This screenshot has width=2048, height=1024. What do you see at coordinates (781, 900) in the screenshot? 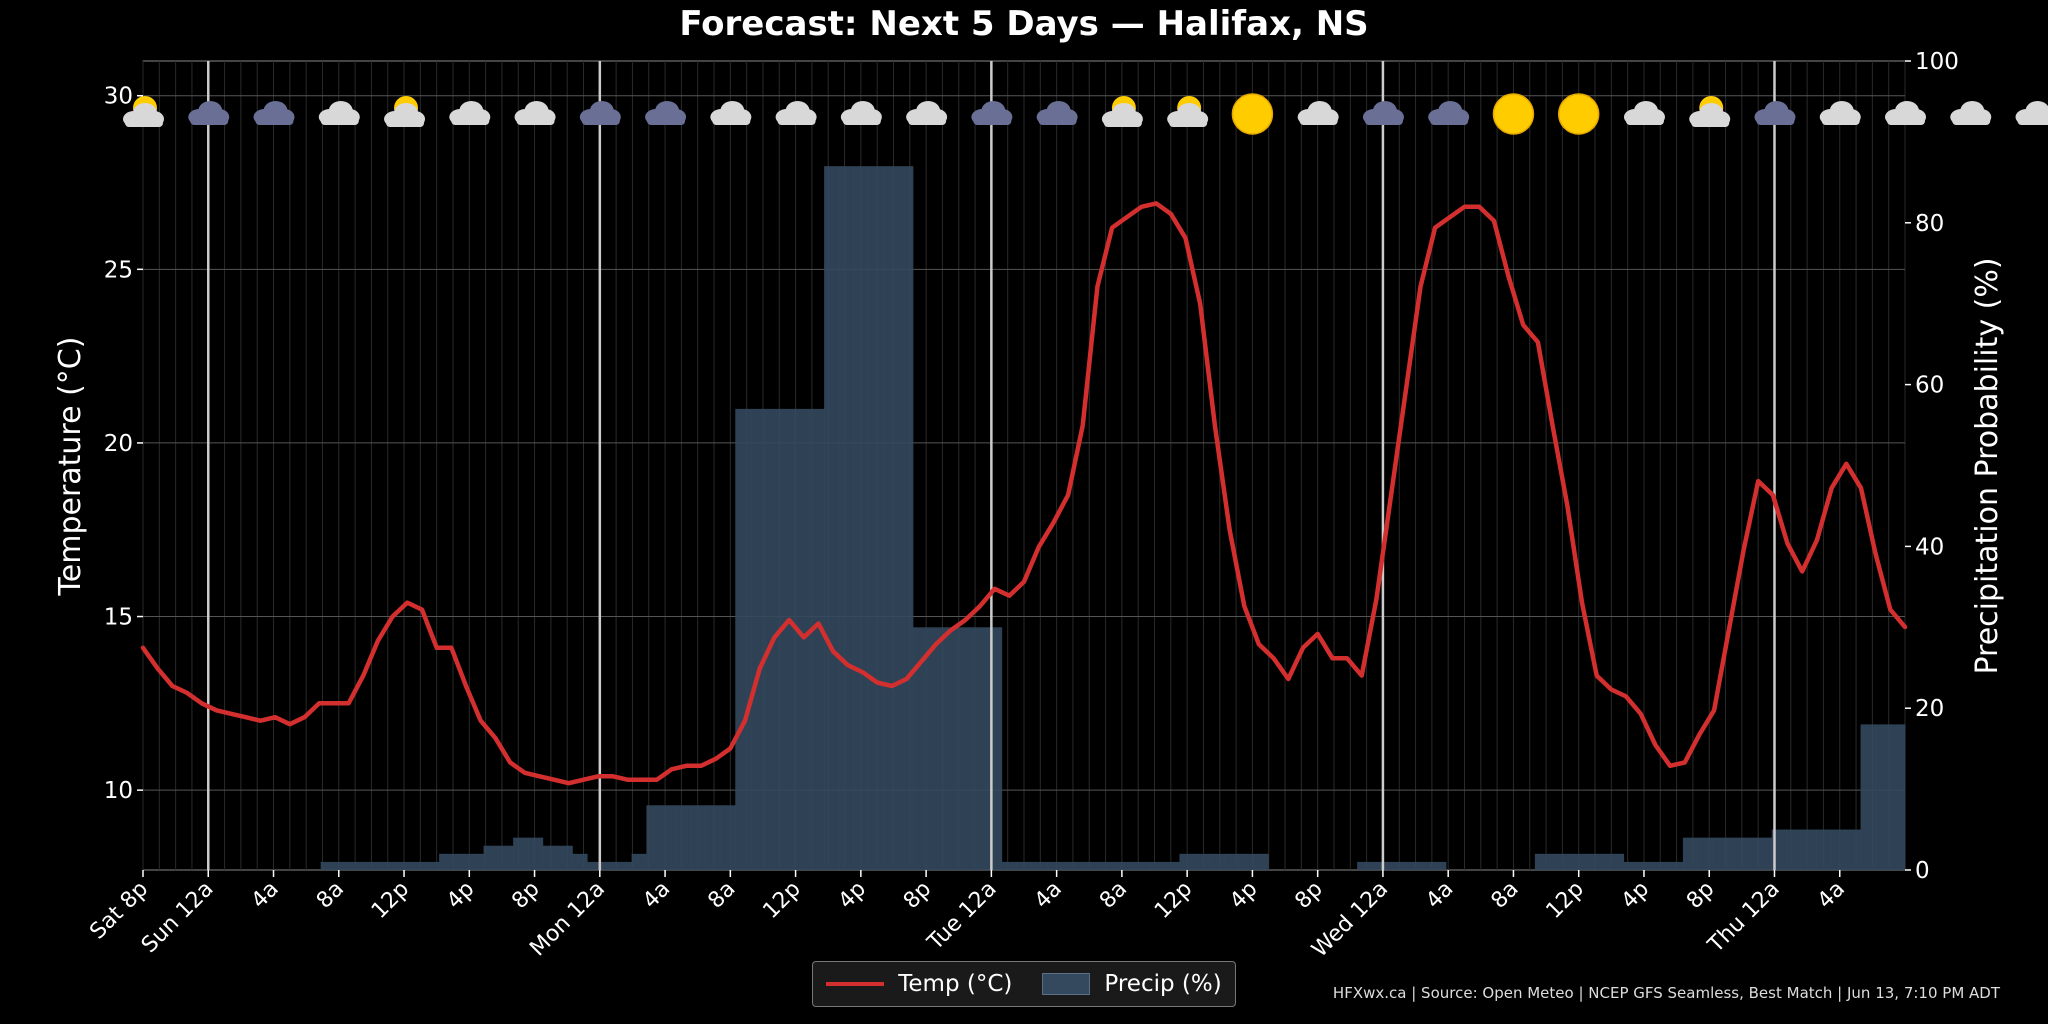
I see `x-tick-label: 12p` at bounding box center [781, 900].